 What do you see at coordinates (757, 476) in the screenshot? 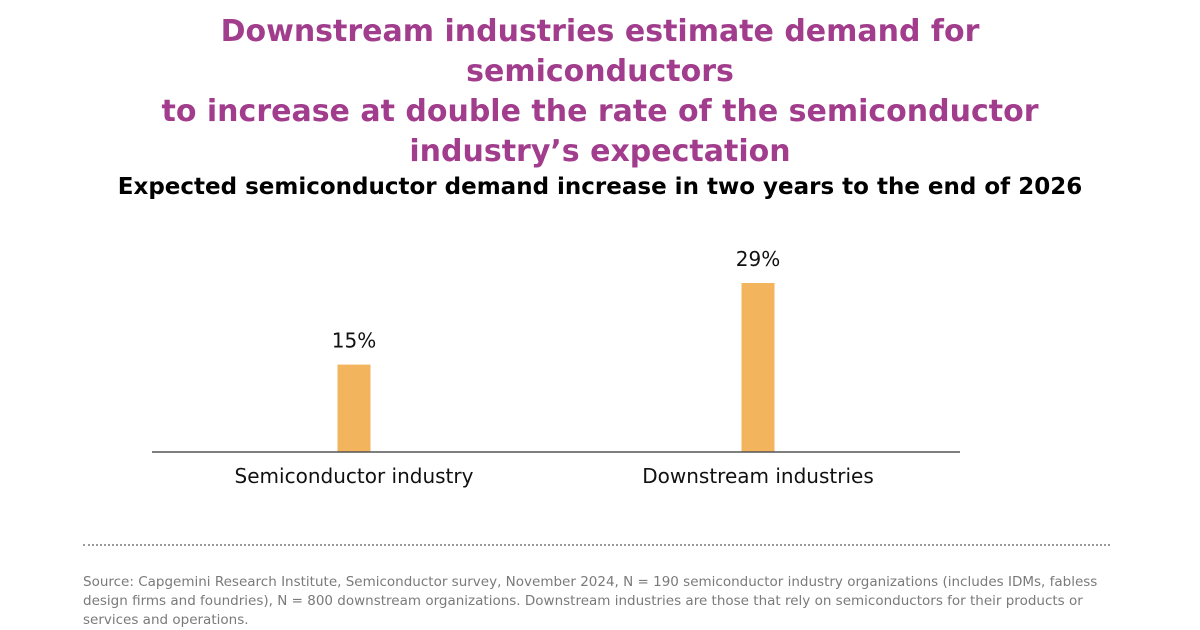
I see `category-label-2: Downstream industries` at bounding box center [757, 476].